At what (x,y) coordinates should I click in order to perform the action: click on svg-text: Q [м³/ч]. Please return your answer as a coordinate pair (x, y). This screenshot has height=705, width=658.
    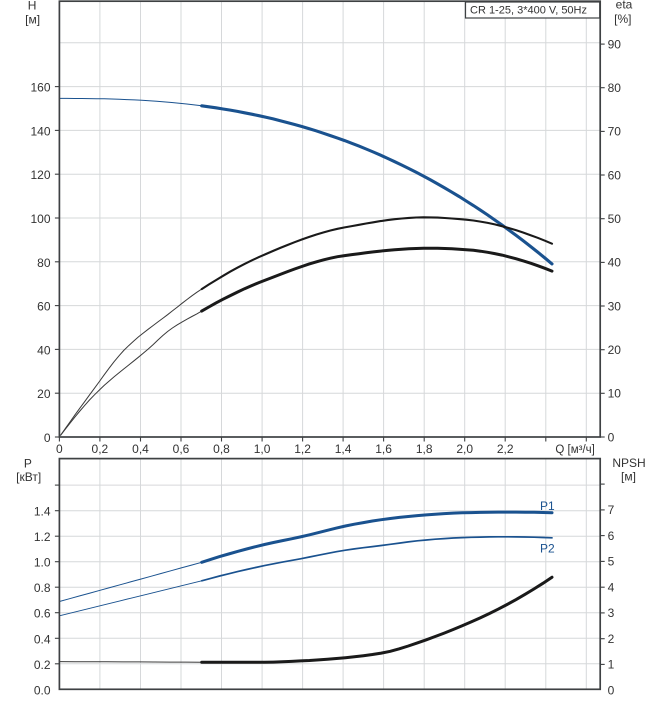
    Looking at the image, I should click on (574, 450).